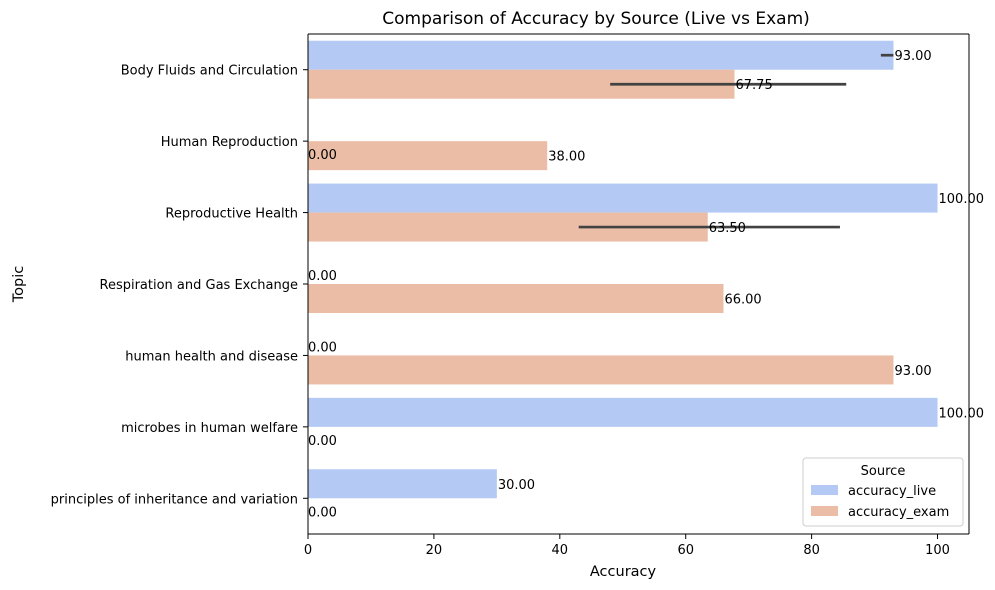 The image size is (995, 590). What do you see at coordinates (623, 572) in the screenshot?
I see `x-axis-label: Accuracy` at bounding box center [623, 572].